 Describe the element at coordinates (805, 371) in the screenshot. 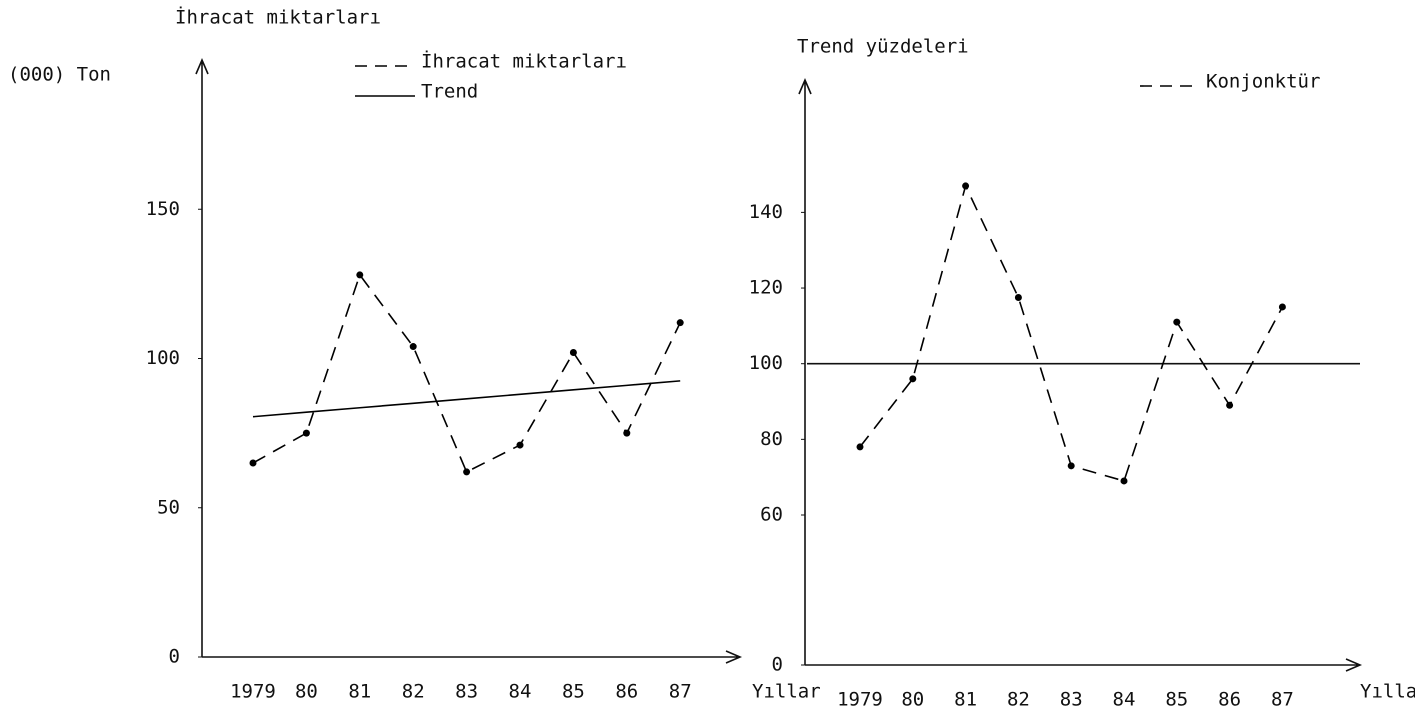

I see `y-axis` at that location.